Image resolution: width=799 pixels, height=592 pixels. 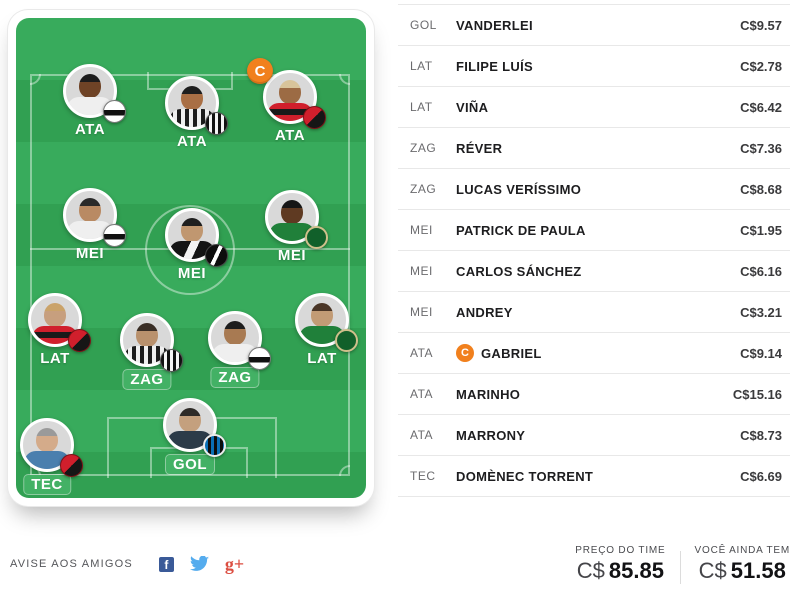 I want to click on roster-player-price: C$2.78, so click(x=761, y=66).